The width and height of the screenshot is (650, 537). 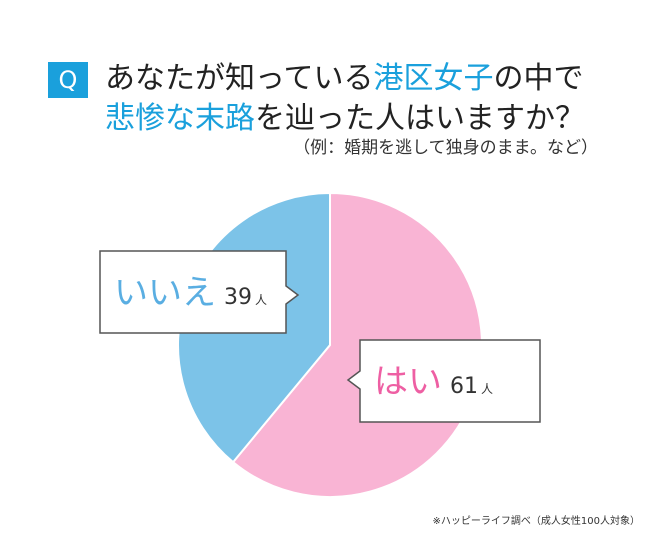 What do you see at coordinates (408, 382) in the screenshot?
I see `category-label: はい` at bounding box center [408, 382].